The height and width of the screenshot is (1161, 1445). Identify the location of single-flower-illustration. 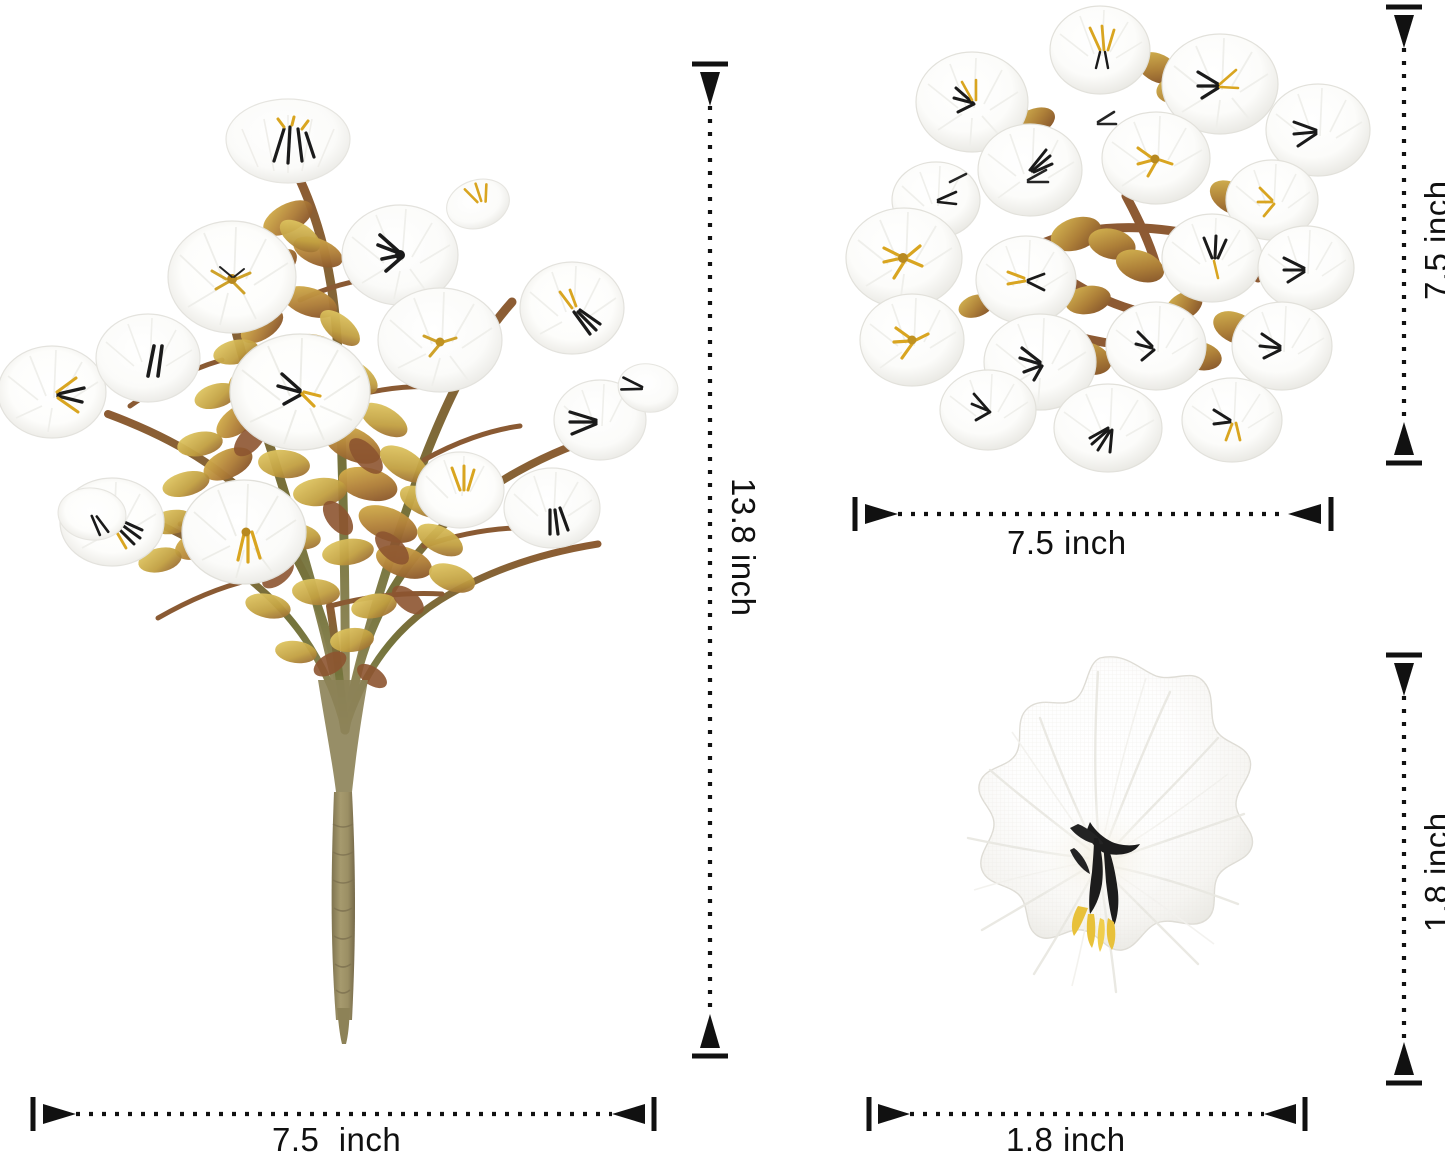
(1110, 825).